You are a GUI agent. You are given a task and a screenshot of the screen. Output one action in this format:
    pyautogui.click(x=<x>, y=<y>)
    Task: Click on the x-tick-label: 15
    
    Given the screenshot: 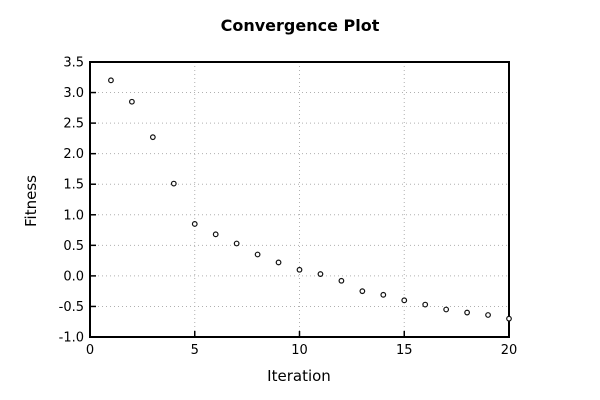 What is the action you would take?
    pyautogui.click(x=404, y=350)
    